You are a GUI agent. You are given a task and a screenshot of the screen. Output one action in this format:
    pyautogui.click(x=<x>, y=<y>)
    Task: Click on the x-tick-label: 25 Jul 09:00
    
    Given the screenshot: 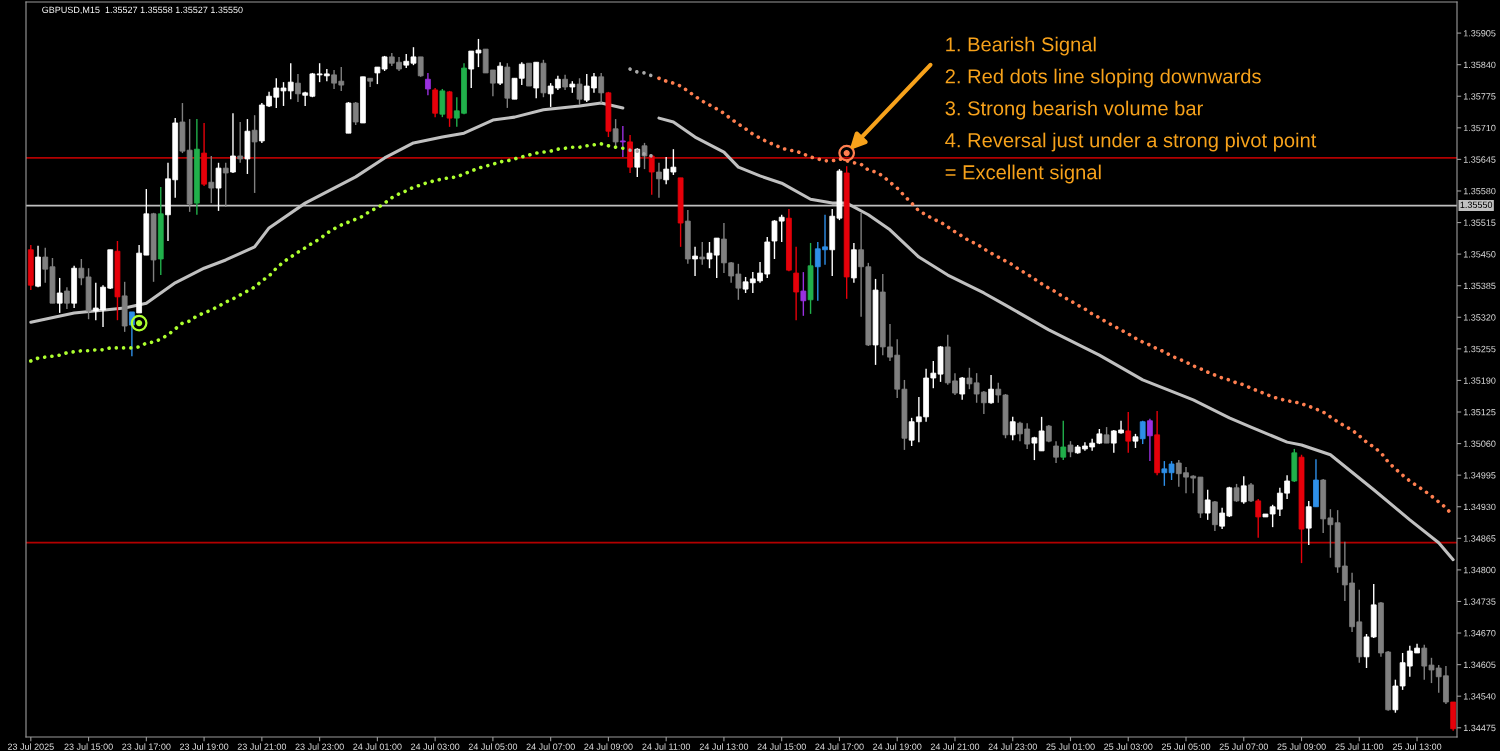 What is the action you would take?
    pyautogui.click(x=1301, y=746)
    